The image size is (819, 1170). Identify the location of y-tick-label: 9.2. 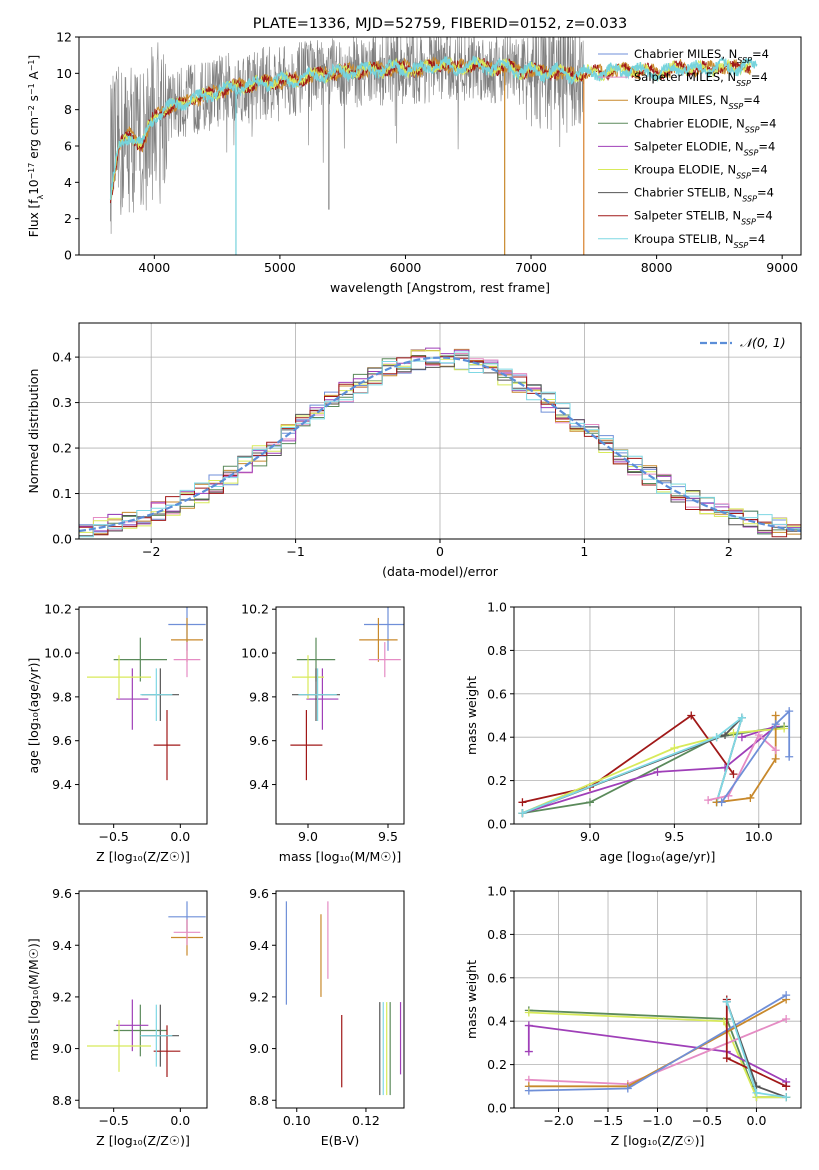
(62, 996).